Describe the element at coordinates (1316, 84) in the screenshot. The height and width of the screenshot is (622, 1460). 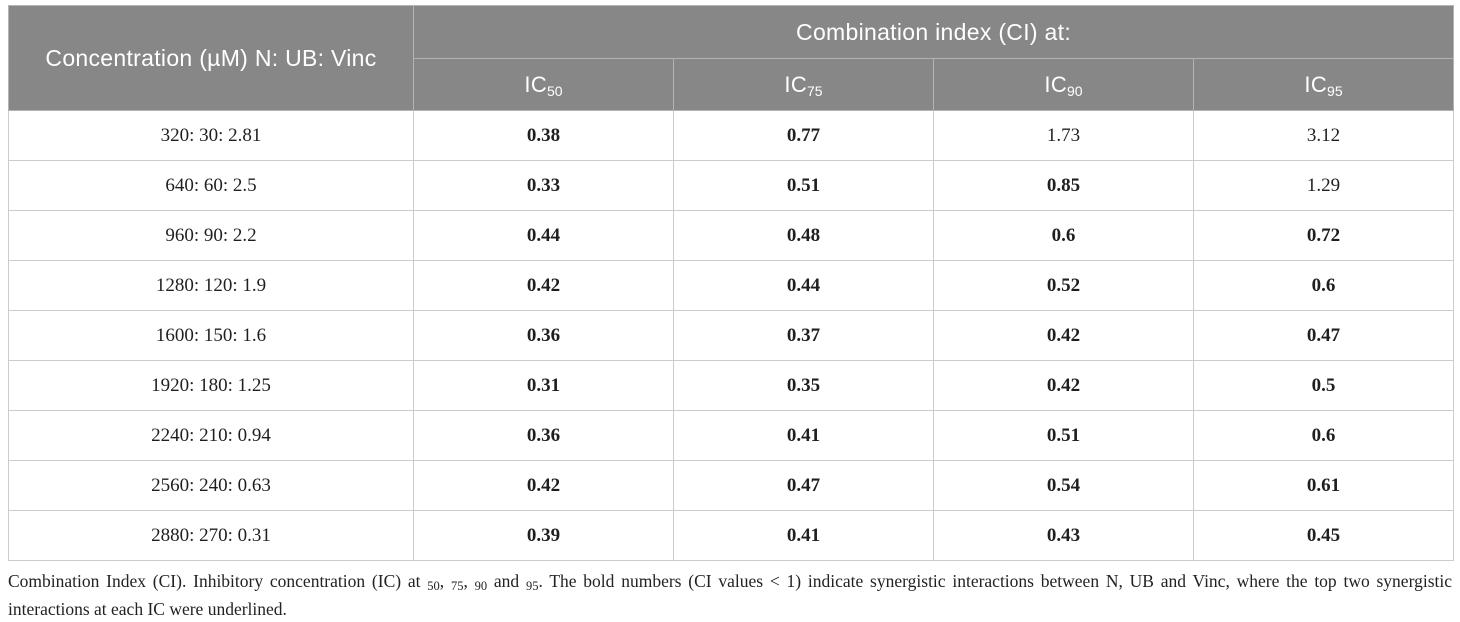
I see `ic95-label: IC` at that location.